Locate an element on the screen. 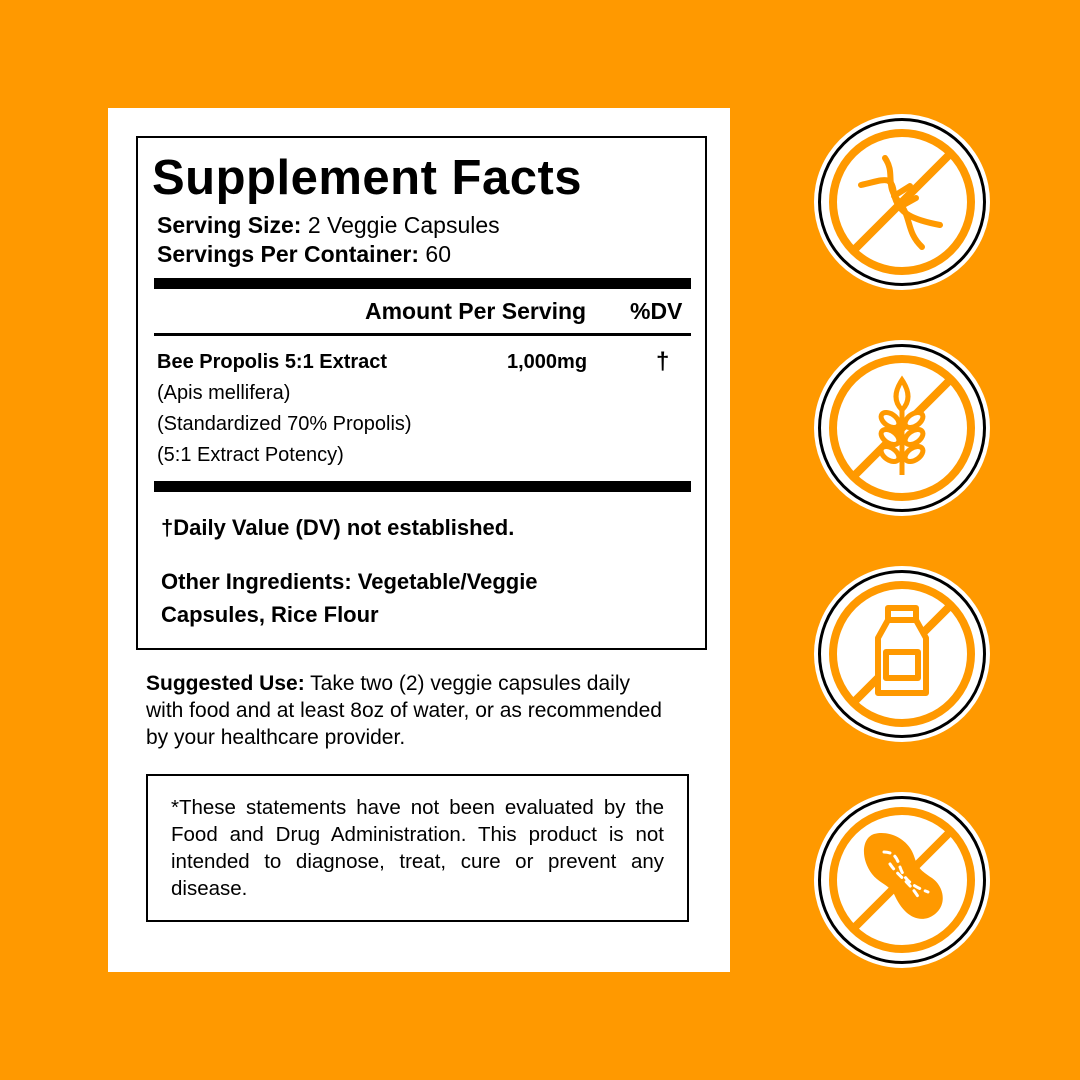  no-peanut-badge is located at coordinates (902, 880).